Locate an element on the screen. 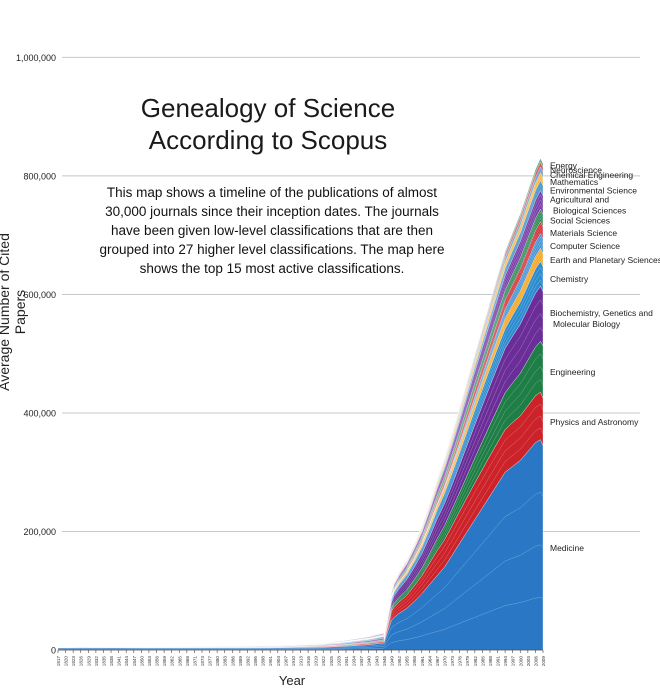 Image resolution: width=660 pixels, height=688 pixels. x-tick-label: 1928 is located at coordinates (338, 661).